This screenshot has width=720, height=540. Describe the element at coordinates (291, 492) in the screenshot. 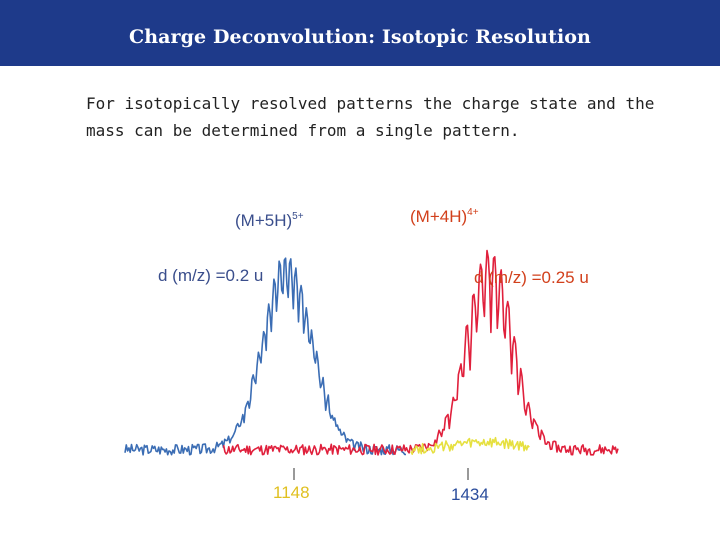

I see `marker-label-1148: 1148` at that location.